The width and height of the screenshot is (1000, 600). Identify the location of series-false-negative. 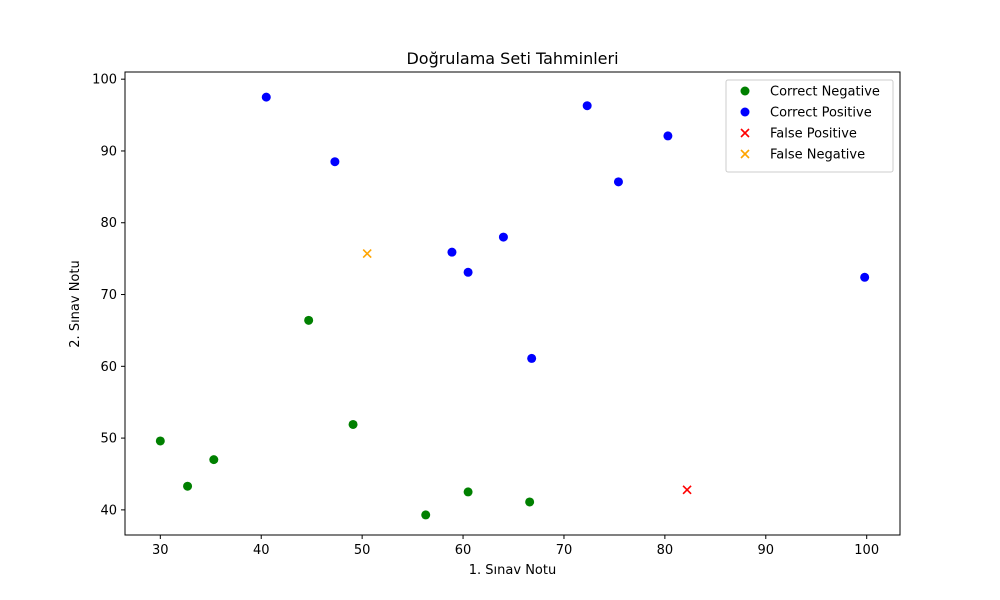
(367, 254).